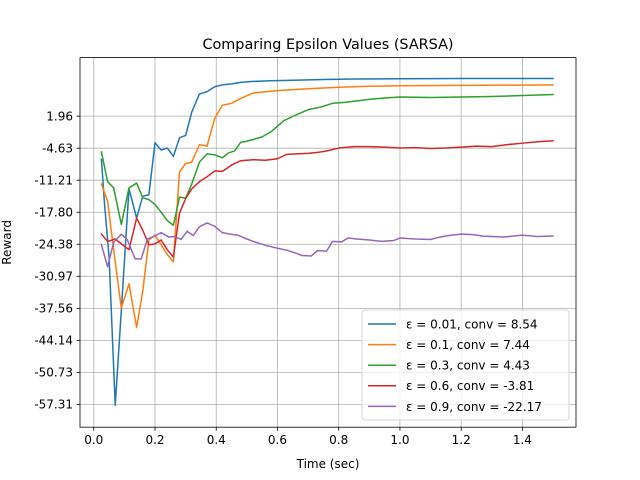 This screenshot has height=480, width=640. What do you see at coordinates (461, 440) in the screenshot?
I see `x-tick-label: 1.2` at bounding box center [461, 440].